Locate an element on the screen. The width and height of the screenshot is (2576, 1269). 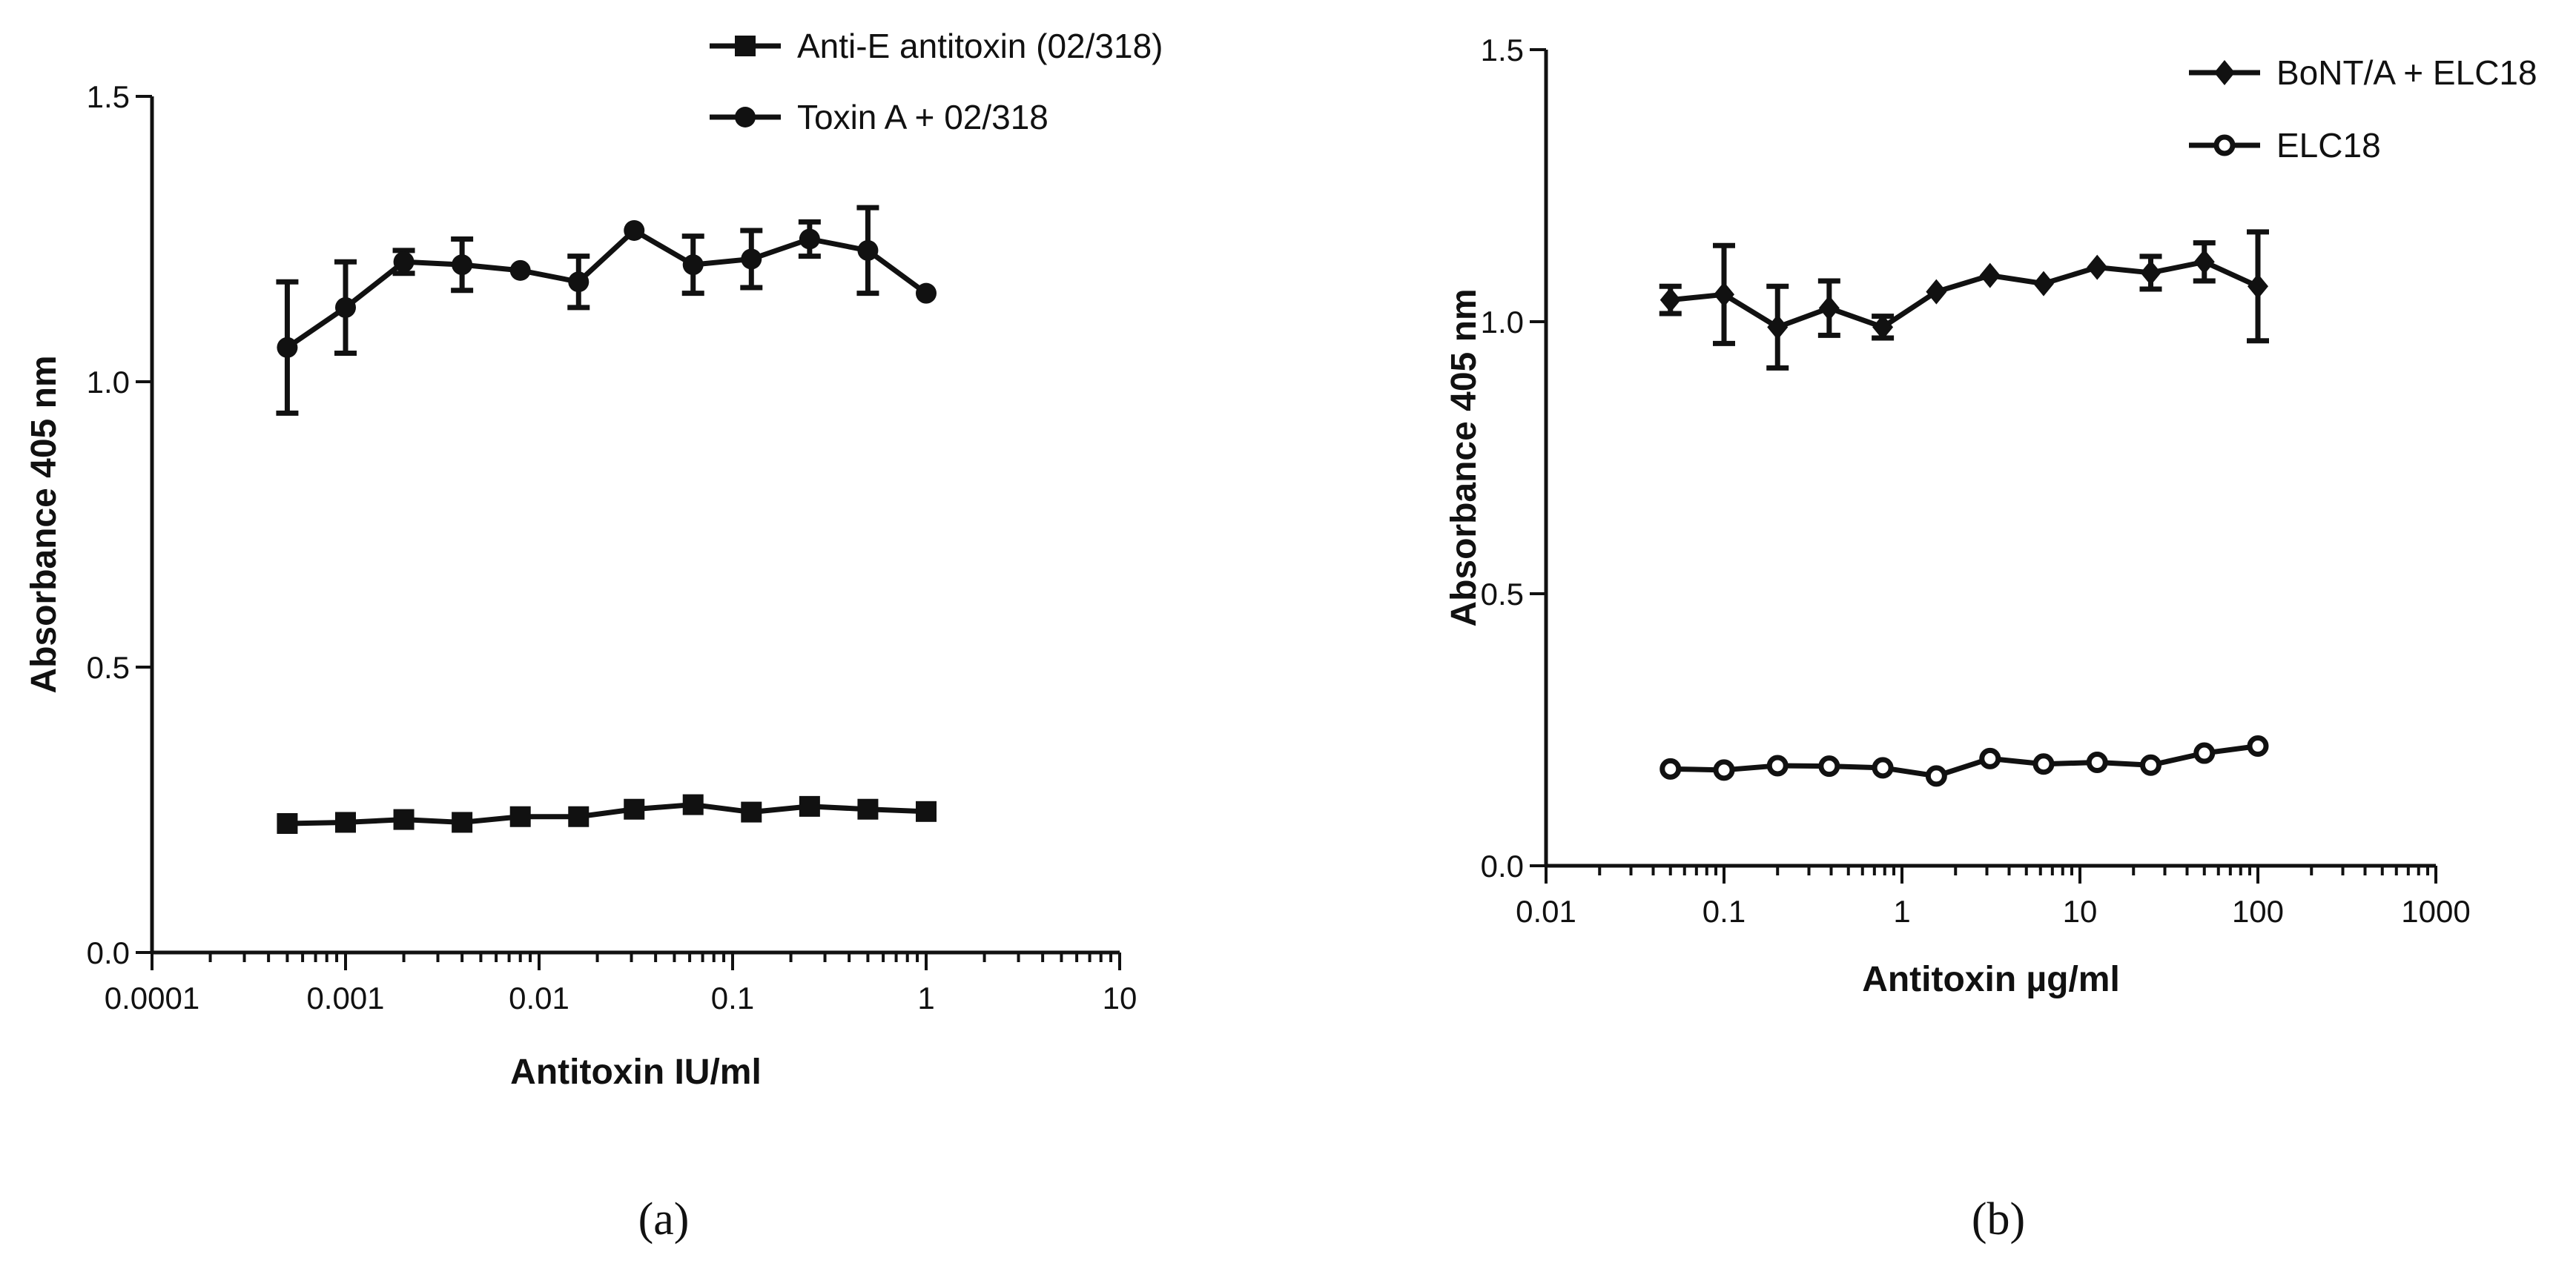
x-tick-label: 100 is located at coordinates (2258, 911).